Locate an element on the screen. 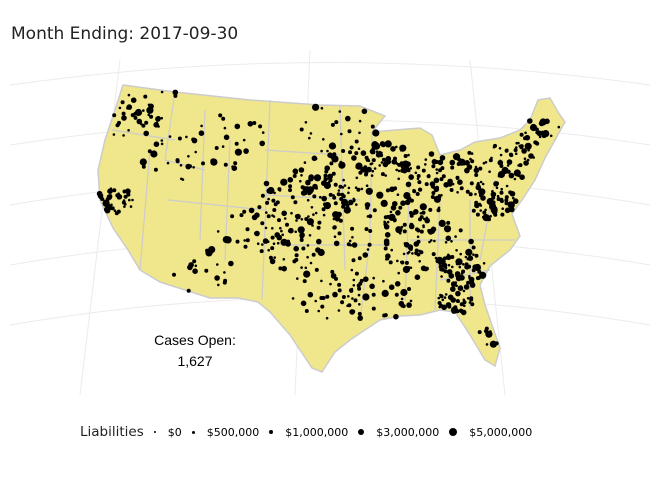 Image resolution: width=672 pixels, height=480 pixels. legend-dot is located at coordinates (361, 432).